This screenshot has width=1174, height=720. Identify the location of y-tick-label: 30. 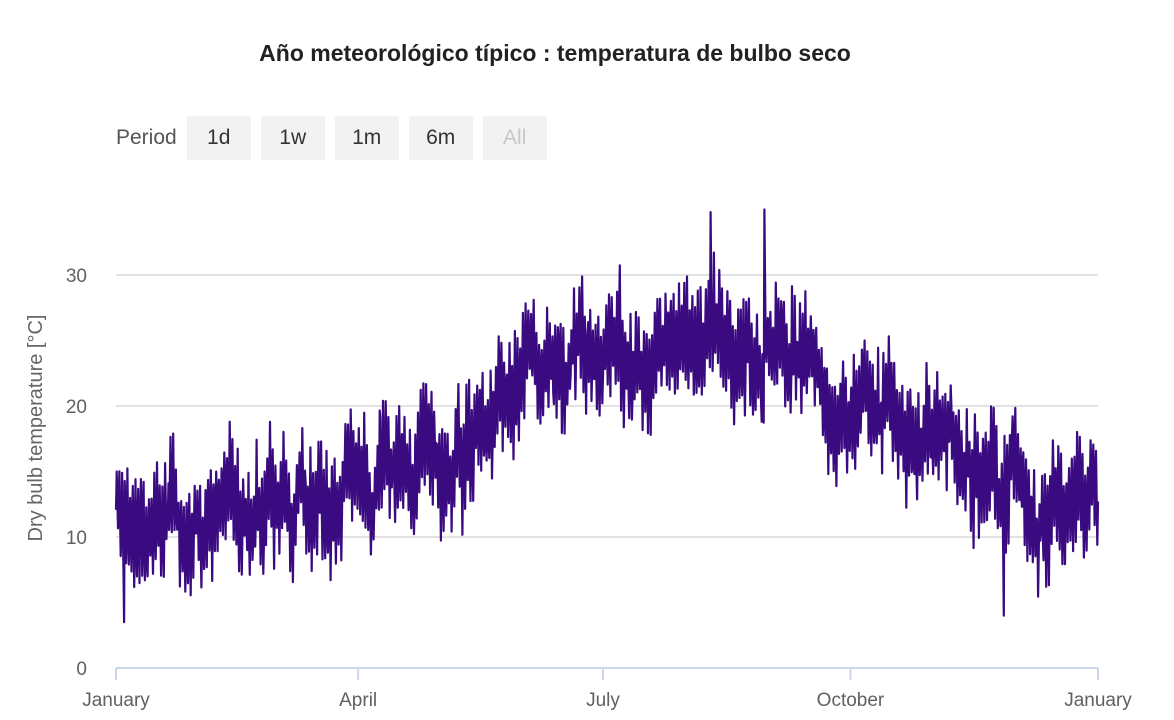
(76, 276).